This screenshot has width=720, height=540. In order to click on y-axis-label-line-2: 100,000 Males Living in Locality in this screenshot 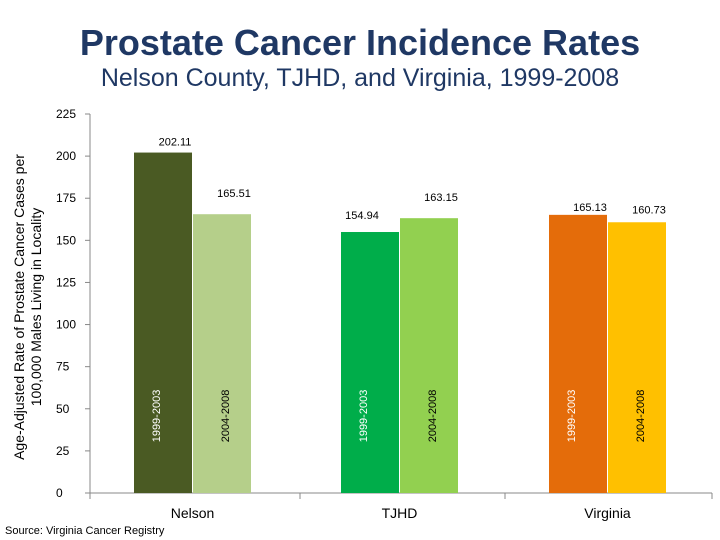, I will do `click(36, 307)`.